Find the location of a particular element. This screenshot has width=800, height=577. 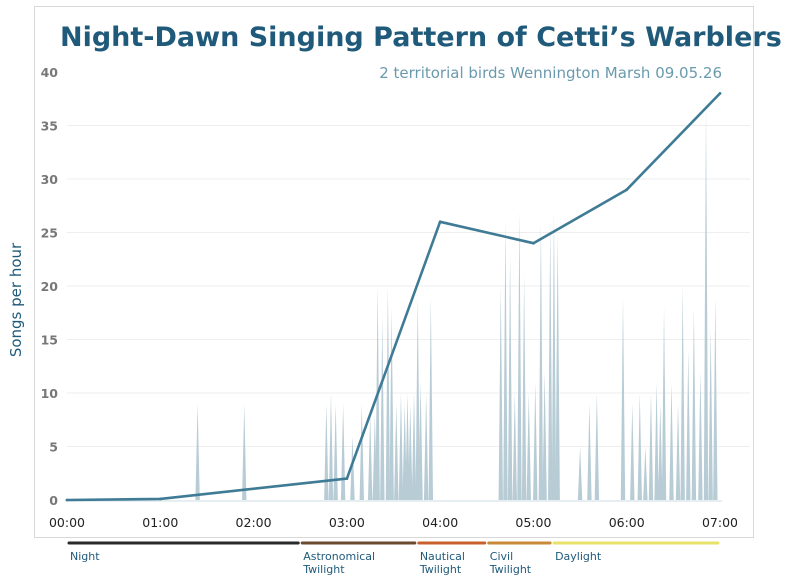

x-tick-label: 07:00 is located at coordinates (720, 522).